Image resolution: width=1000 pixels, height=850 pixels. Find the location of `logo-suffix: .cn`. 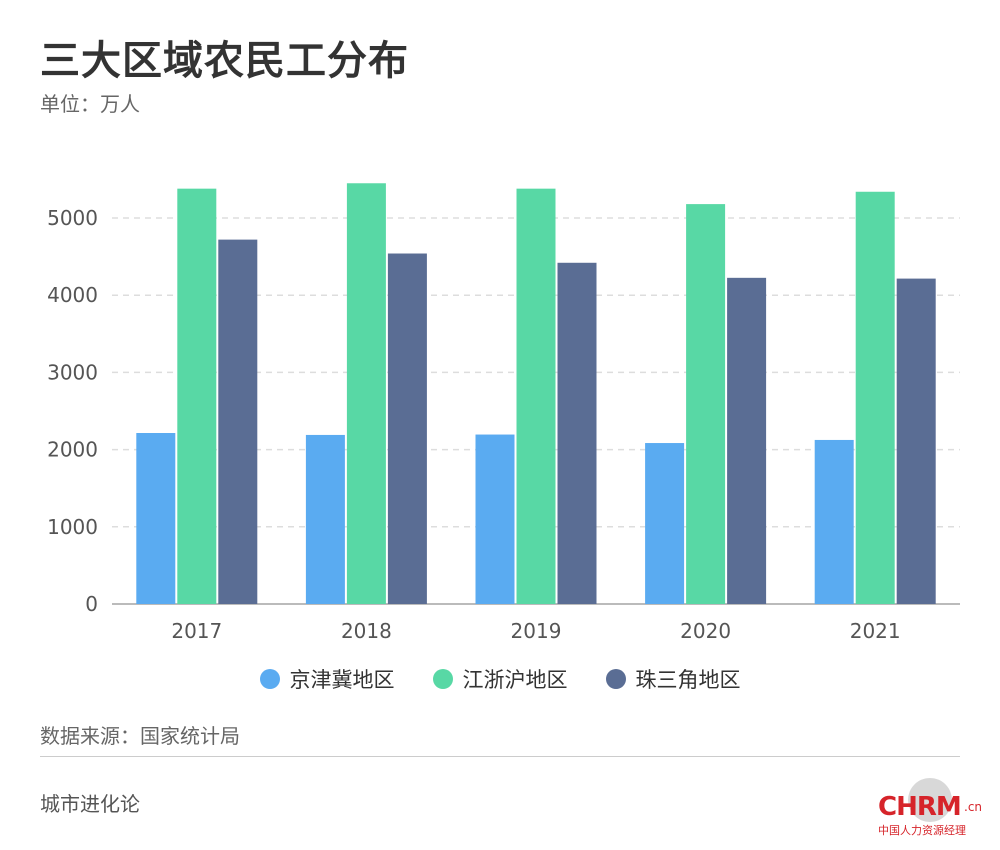

logo-suffix: .cn is located at coordinates (973, 807).